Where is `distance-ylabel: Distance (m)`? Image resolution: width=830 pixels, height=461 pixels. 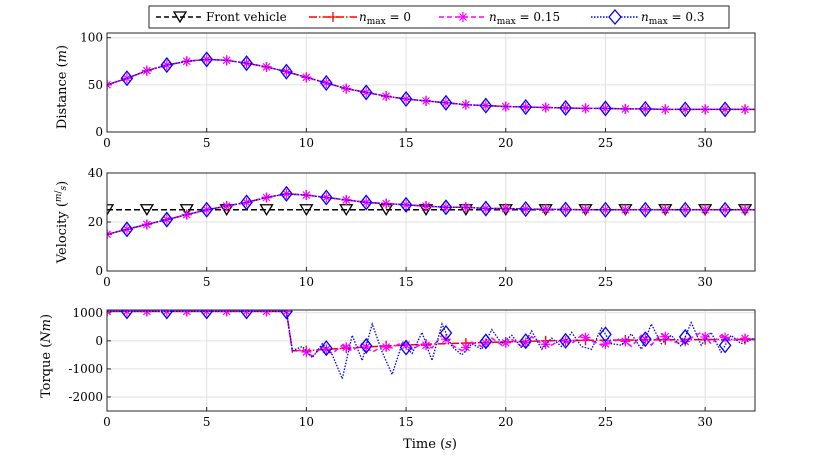
distance-ylabel: Distance (m) is located at coordinates (62, 87).